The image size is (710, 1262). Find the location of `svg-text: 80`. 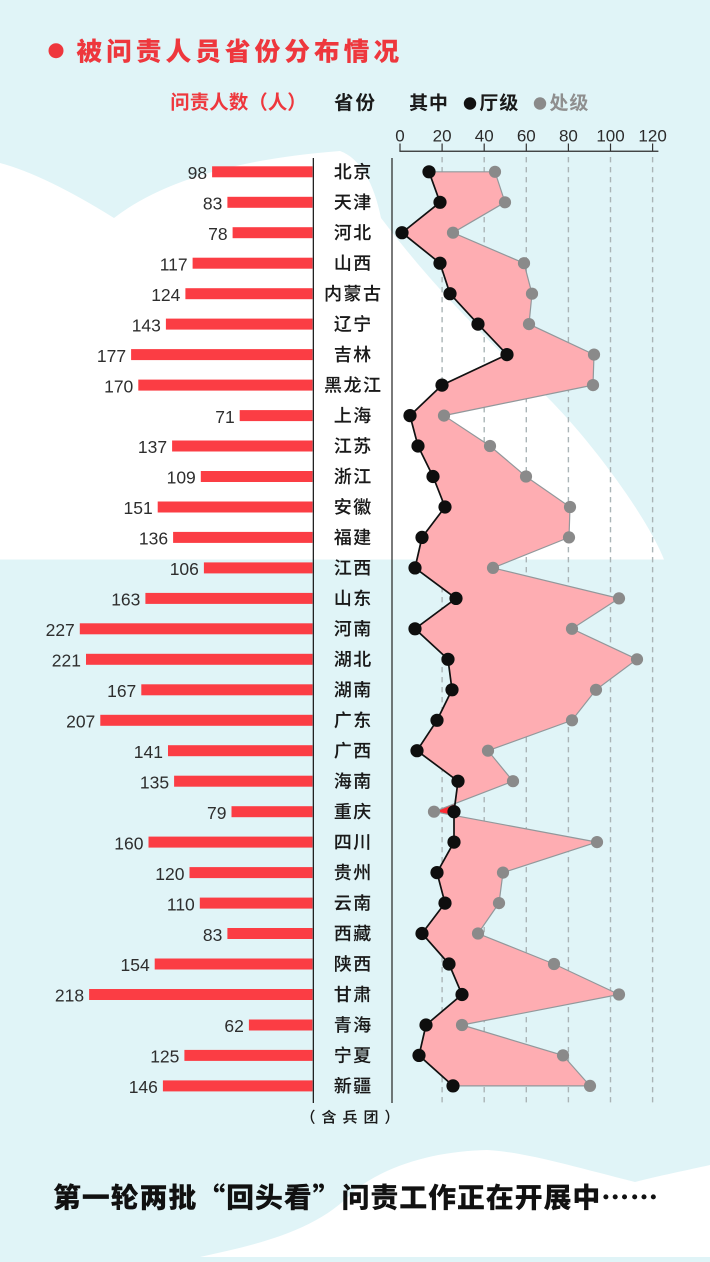

svg-text: 80 is located at coordinates (568, 136).